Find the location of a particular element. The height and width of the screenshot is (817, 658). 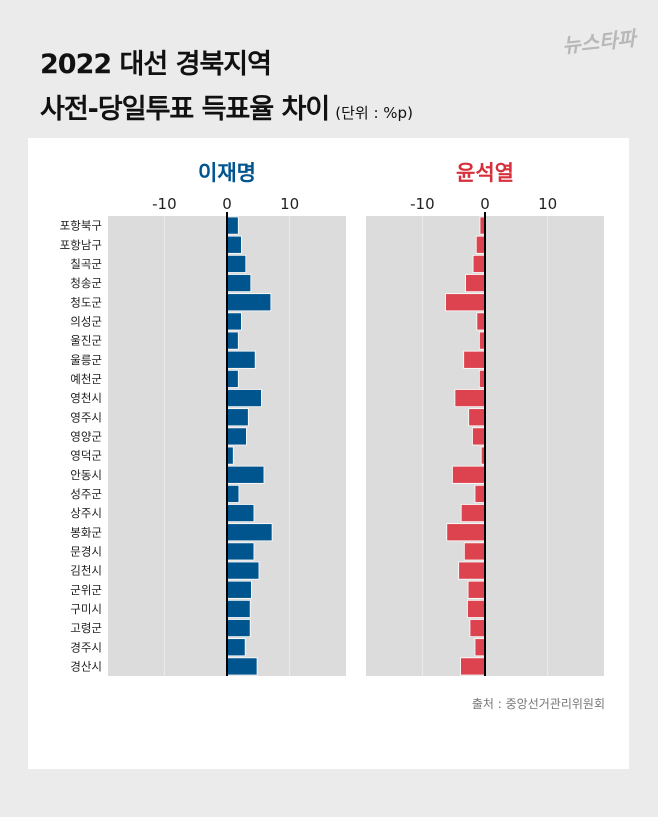

category-label: 고령군 is located at coordinates (86, 628).